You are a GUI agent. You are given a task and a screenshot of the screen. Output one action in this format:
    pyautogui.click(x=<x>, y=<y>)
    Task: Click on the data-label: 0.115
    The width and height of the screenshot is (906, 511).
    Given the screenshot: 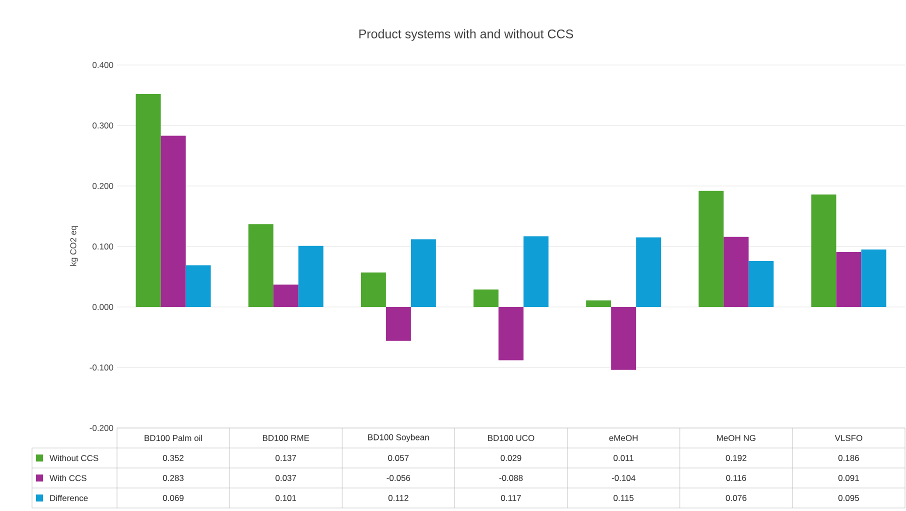 What is the action you would take?
    pyautogui.click(x=624, y=497)
    